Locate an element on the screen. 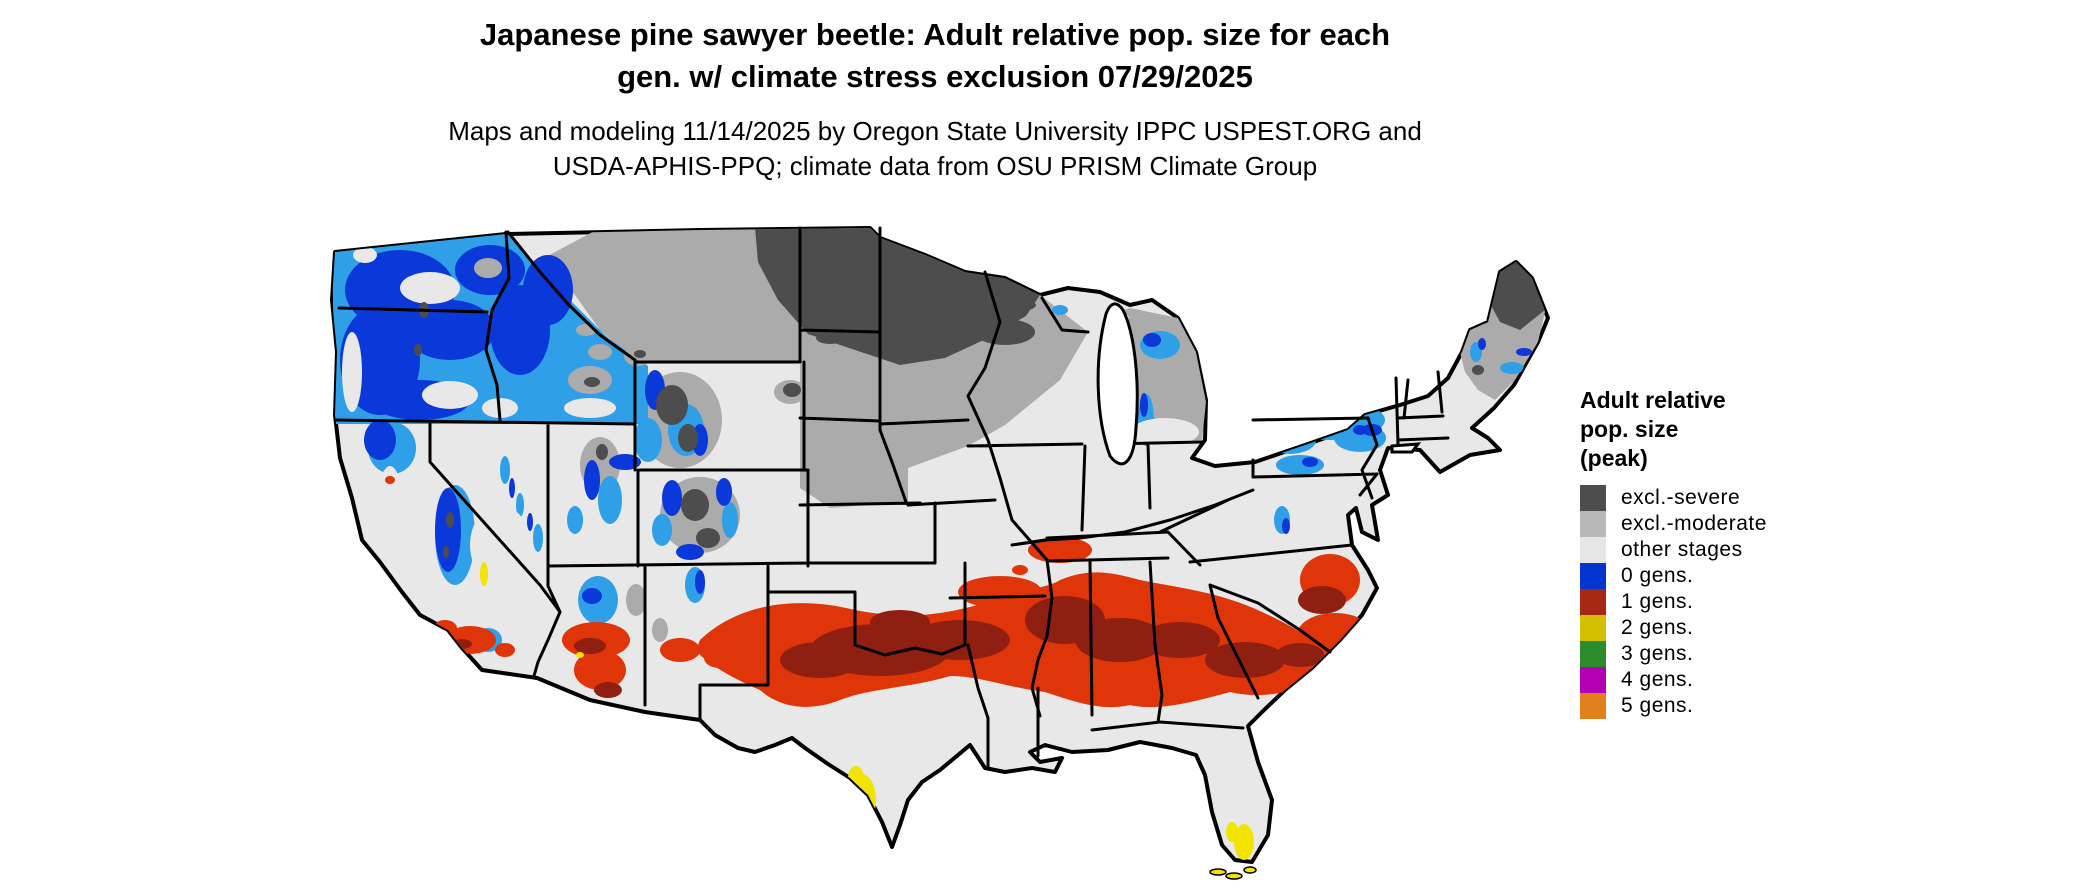 This screenshot has height=892, width=2100. region-1-gens-dark is located at coordinates (899, 642).